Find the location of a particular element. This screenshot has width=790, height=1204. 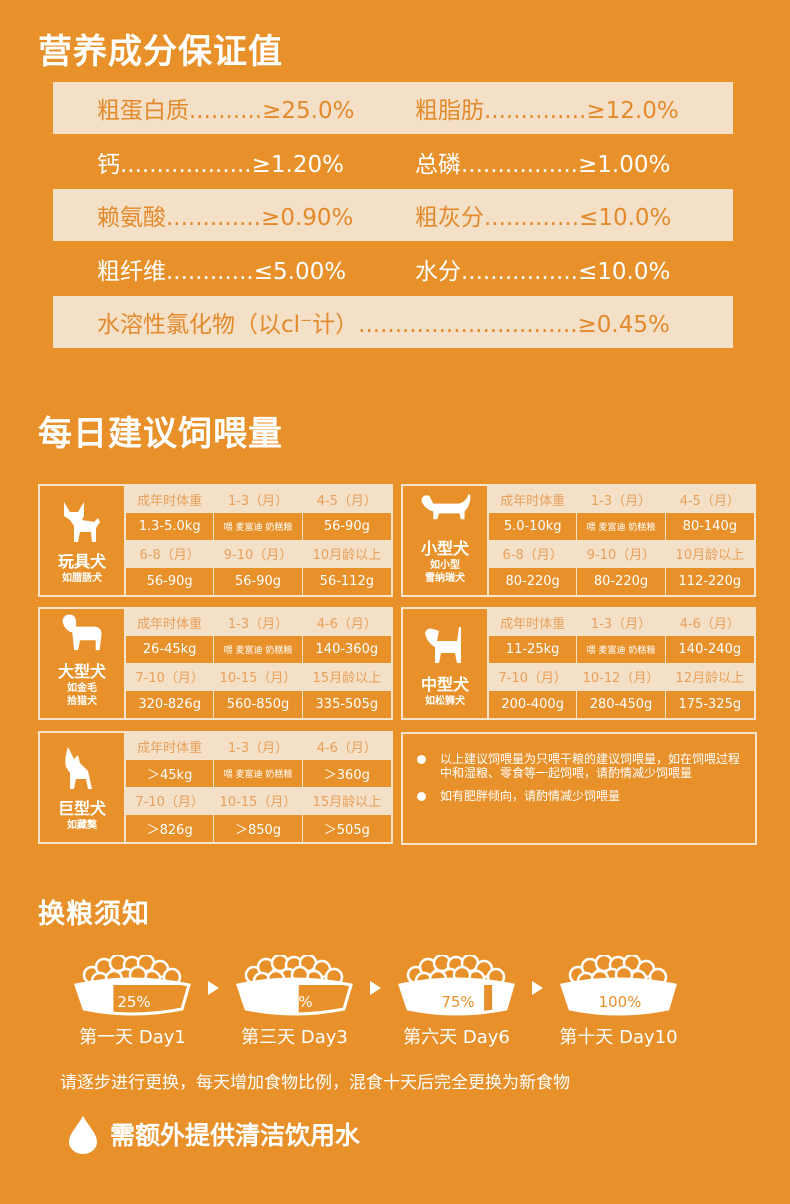

dog-type: 小型犬 如小型 雪纳瑞犬 is located at coordinates (446, 540).